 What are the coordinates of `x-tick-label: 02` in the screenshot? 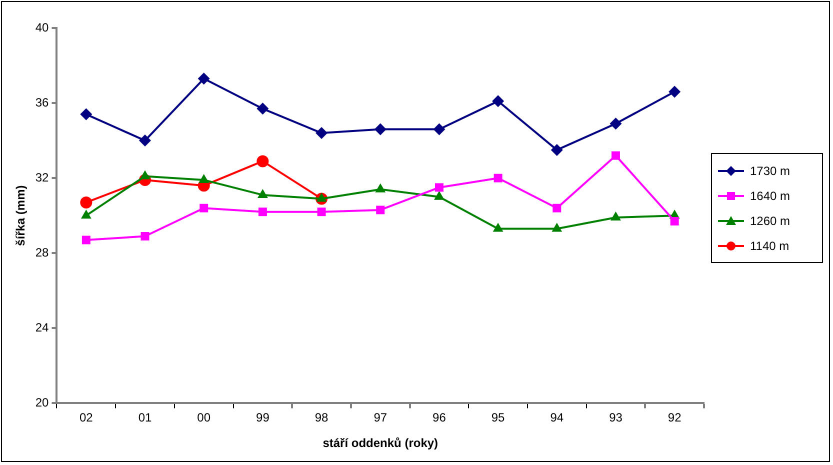 It's located at (86, 417).